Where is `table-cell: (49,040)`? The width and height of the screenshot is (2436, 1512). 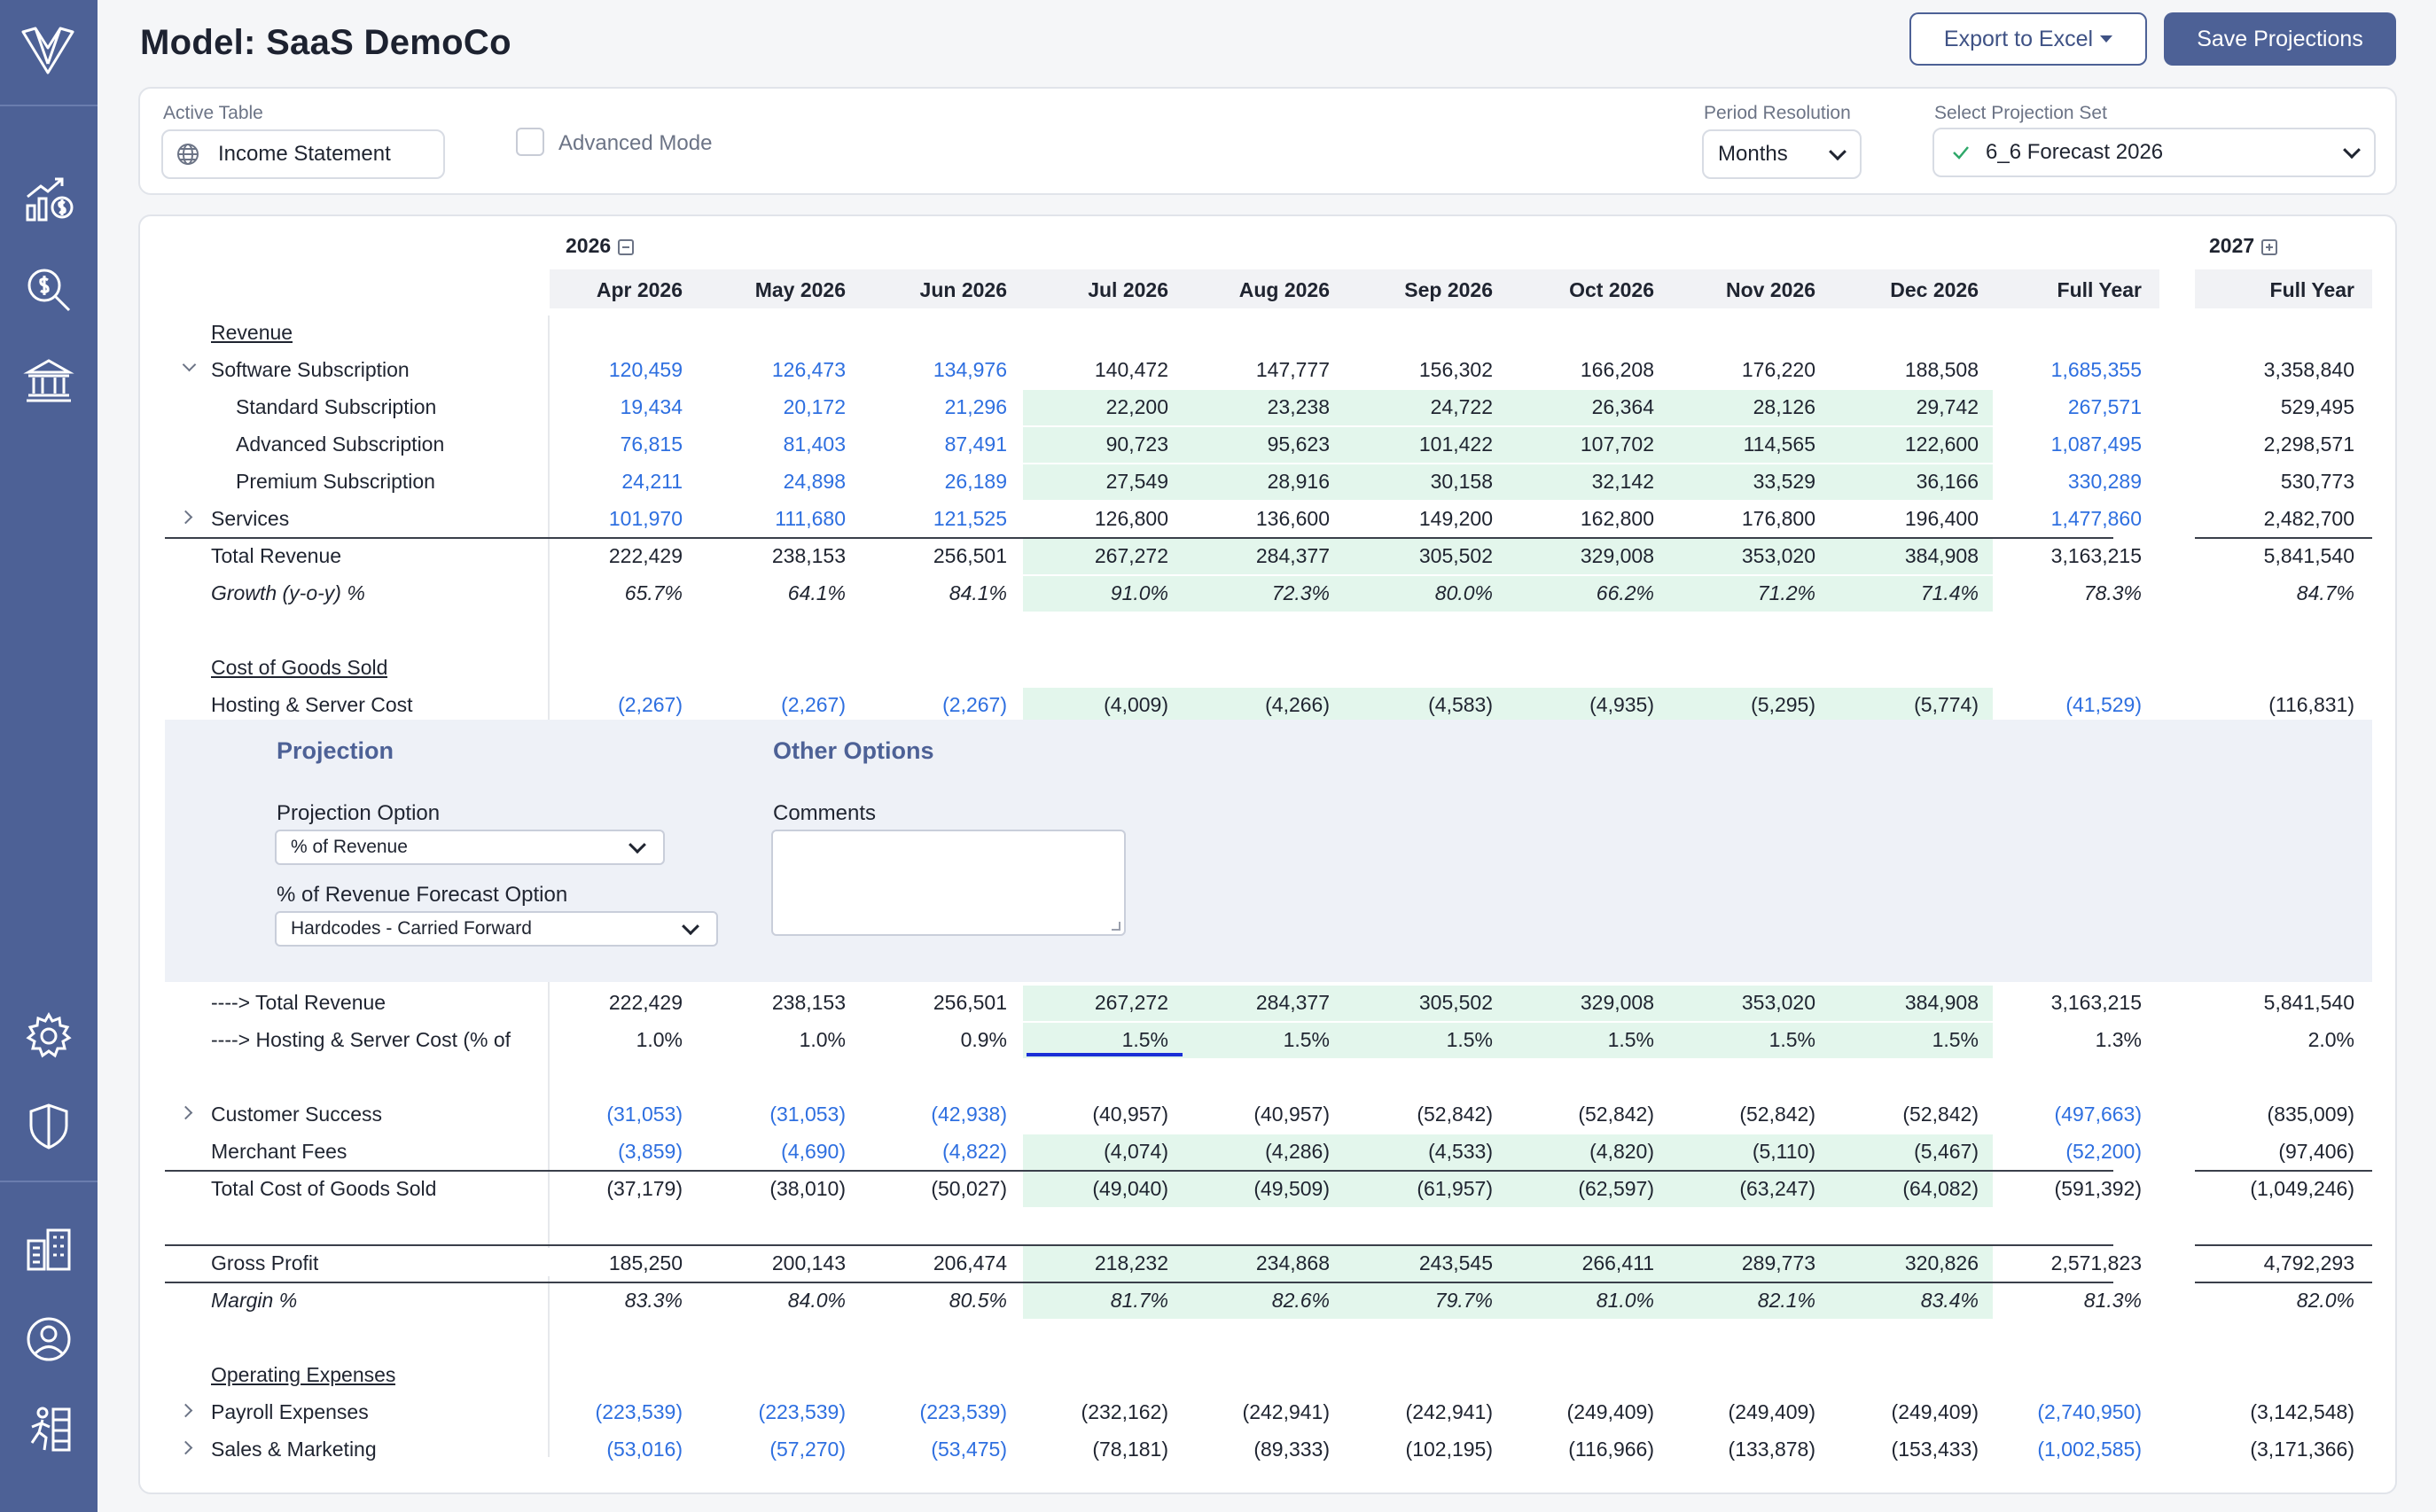
table-cell: (49,040) is located at coordinates (1130, 1188).